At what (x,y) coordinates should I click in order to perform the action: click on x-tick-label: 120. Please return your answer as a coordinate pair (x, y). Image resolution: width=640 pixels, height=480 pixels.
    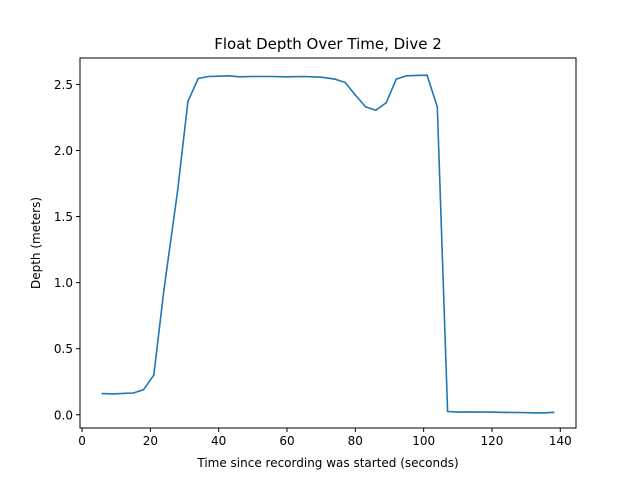
    Looking at the image, I should click on (492, 441).